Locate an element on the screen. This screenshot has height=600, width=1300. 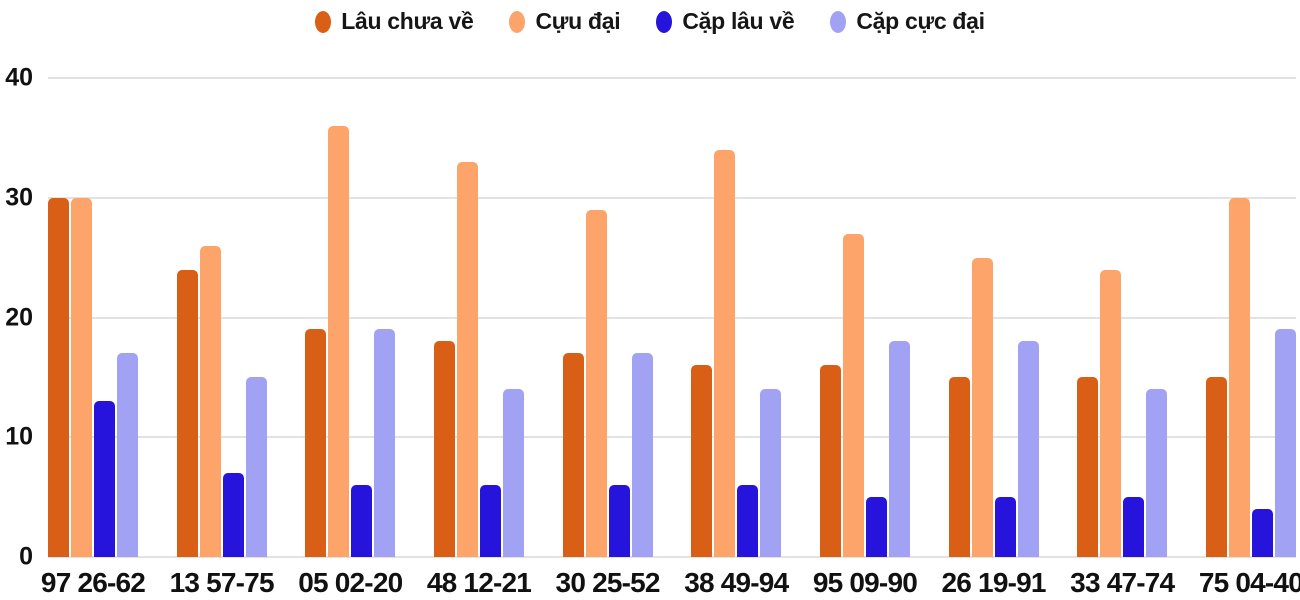
bar-group: 48 12-21 is located at coordinates (479, 338).